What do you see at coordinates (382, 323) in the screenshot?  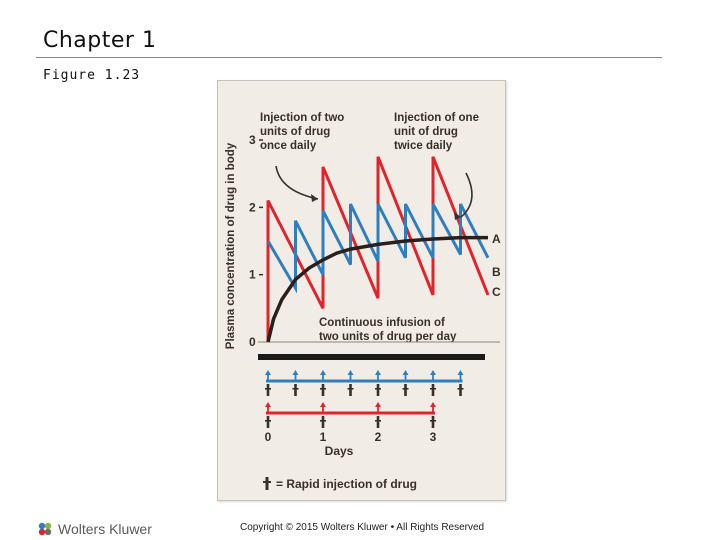 I see `annotation-line: Continuous infusion of` at bounding box center [382, 323].